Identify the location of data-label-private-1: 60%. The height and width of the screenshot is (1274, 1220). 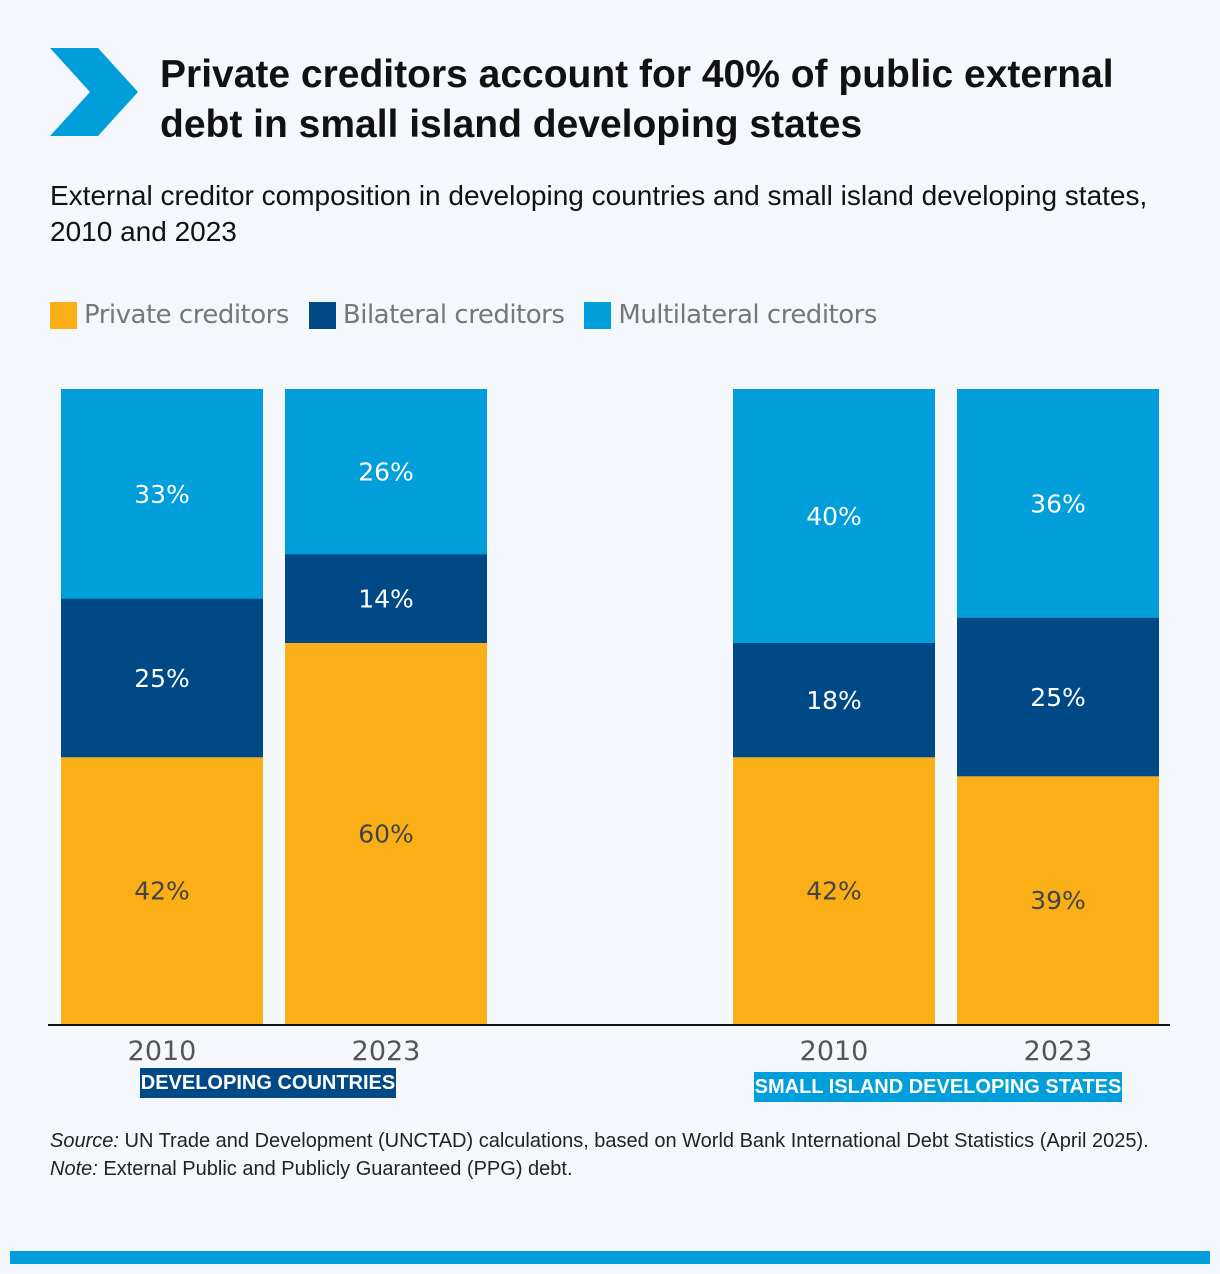
(386, 834).